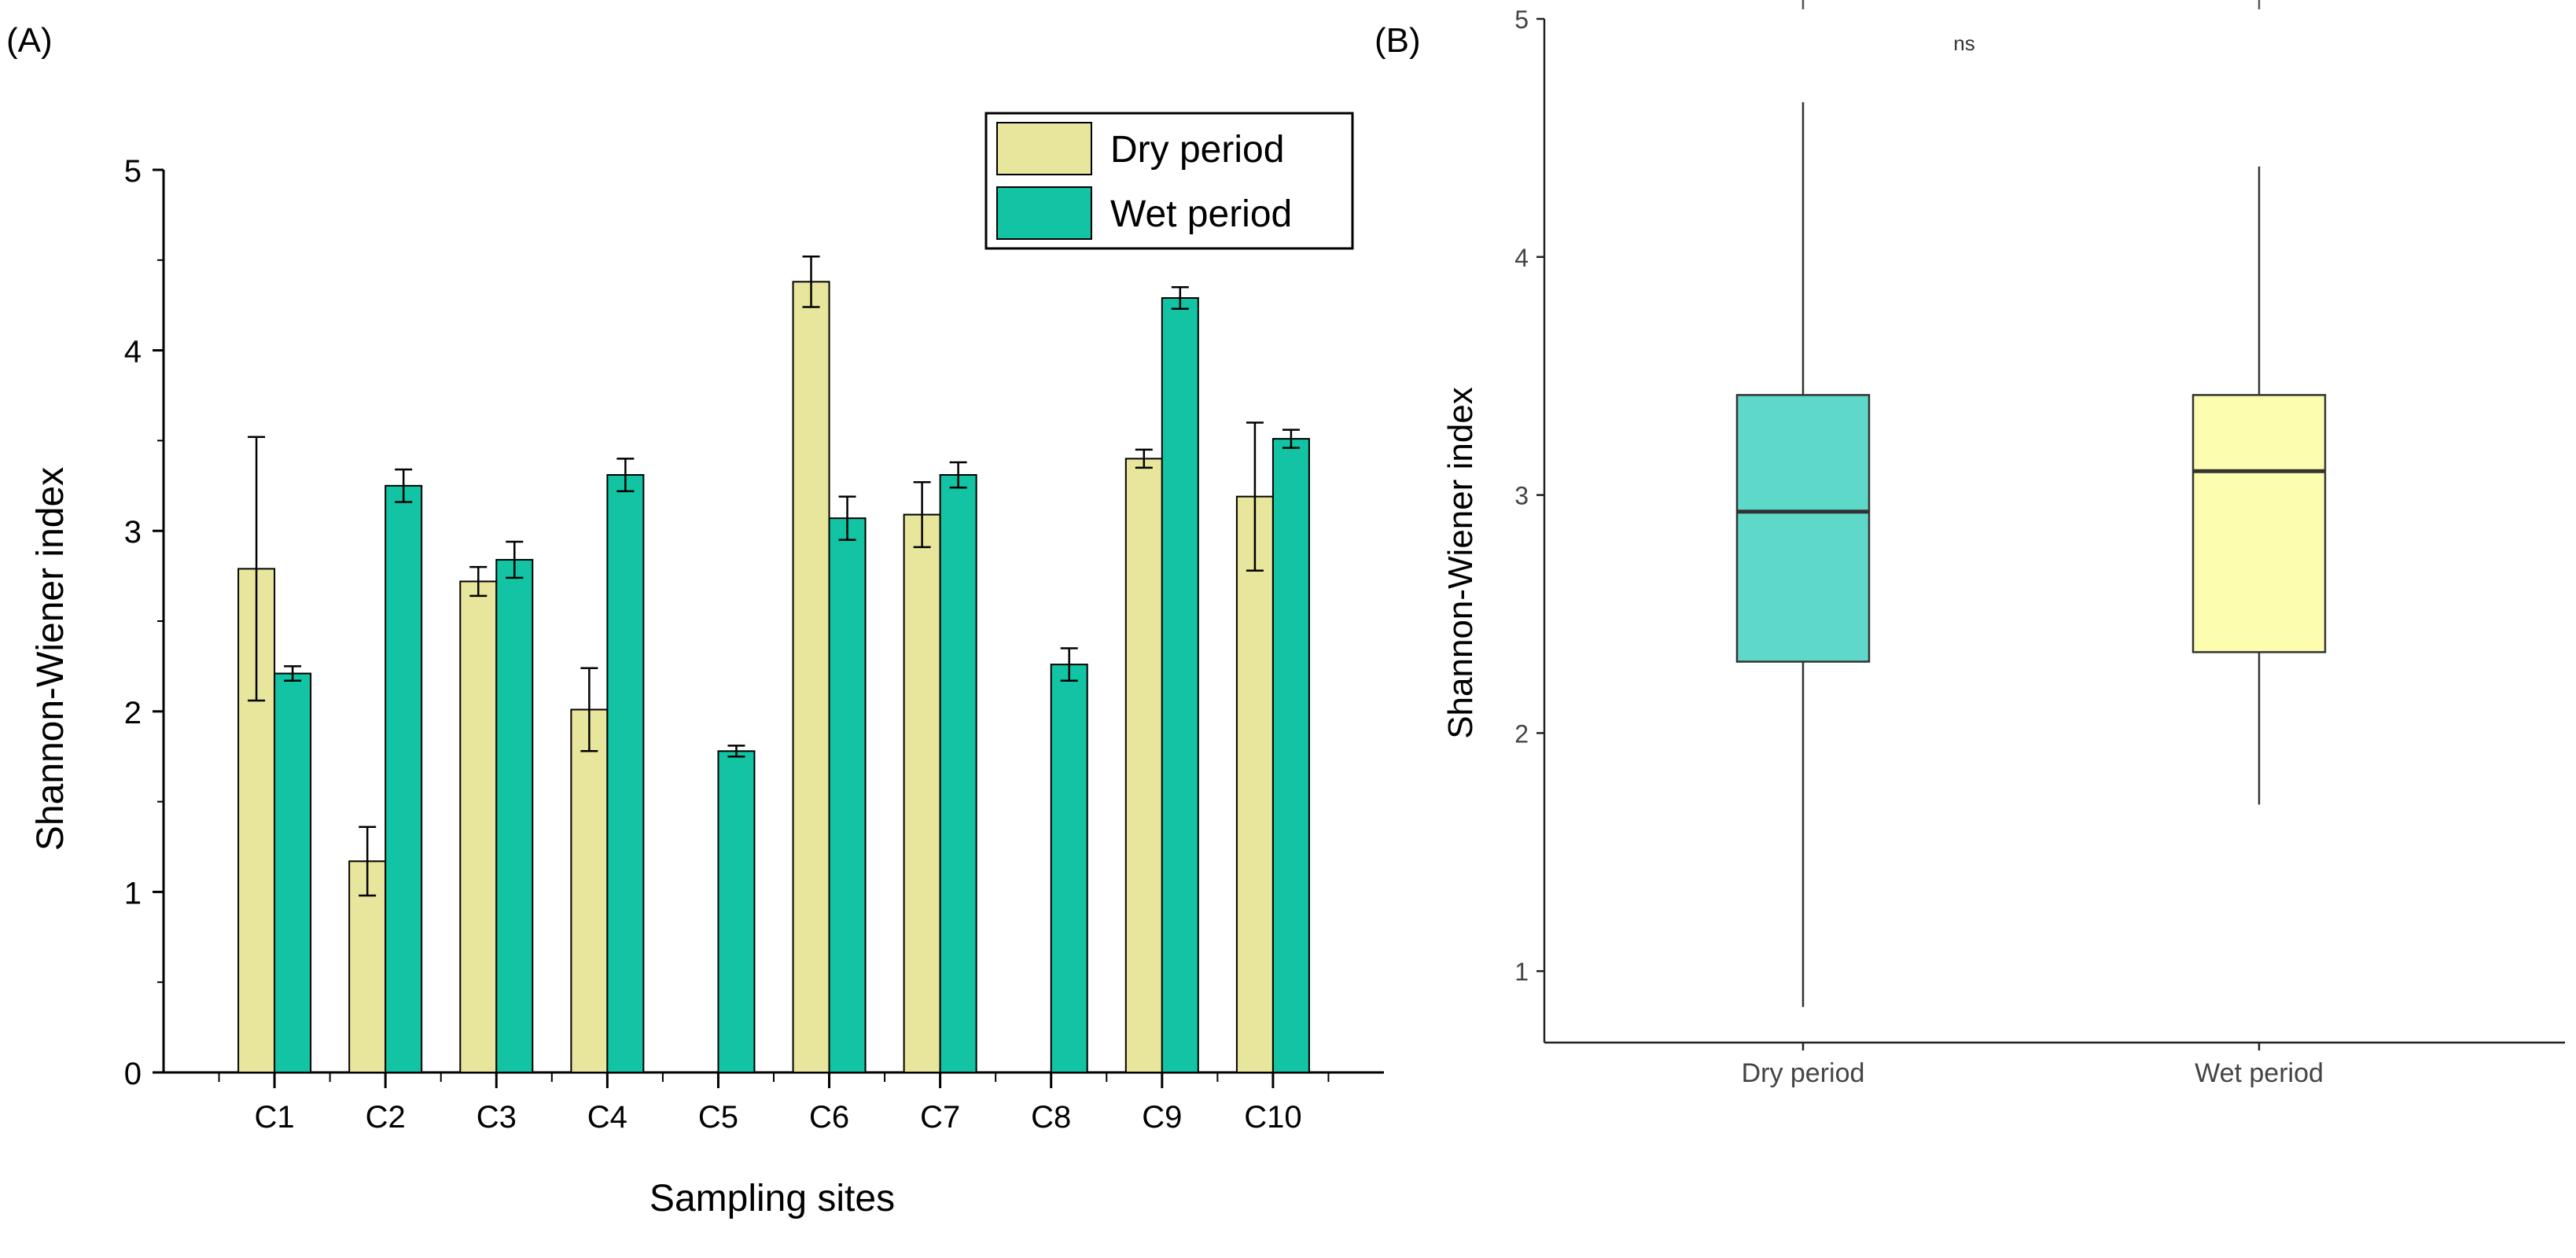 Image resolution: width=2576 pixels, height=1258 pixels. Describe the element at coordinates (1964, 43) in the screenshot. I see `significance-label: ns` at that location.